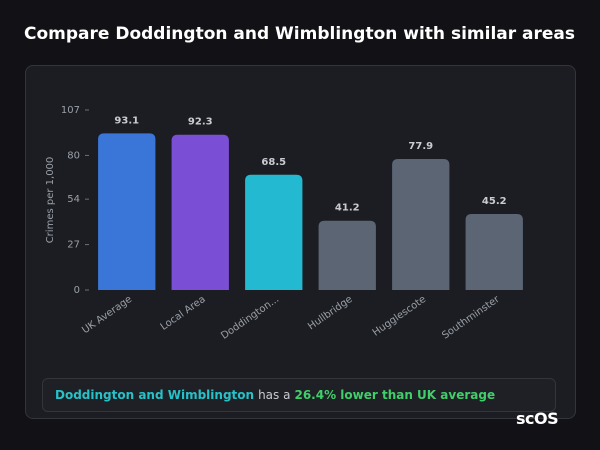 Image resolution: width=600 pixels, height=450 pixels. I want to click on y-tick-label: 27, so click(73, 245).